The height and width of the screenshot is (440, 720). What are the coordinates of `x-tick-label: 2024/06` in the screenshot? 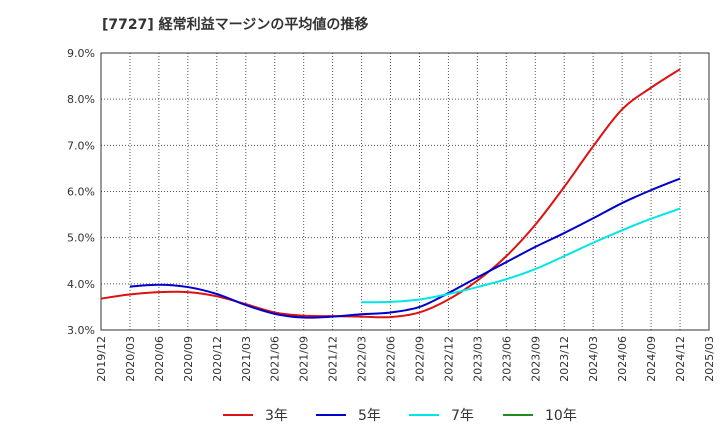 It's located at (622, 359).